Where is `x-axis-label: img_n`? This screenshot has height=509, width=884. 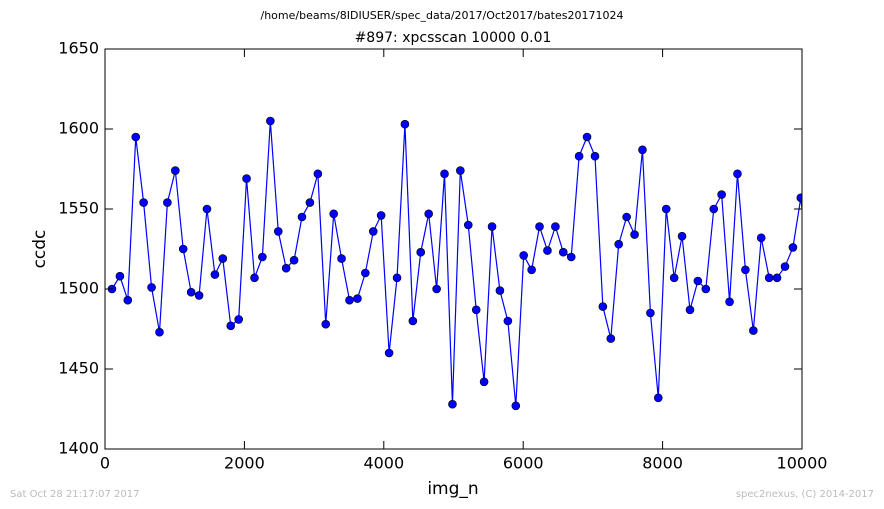
x-axis-label: img_n is located at coordinates (452, 489).